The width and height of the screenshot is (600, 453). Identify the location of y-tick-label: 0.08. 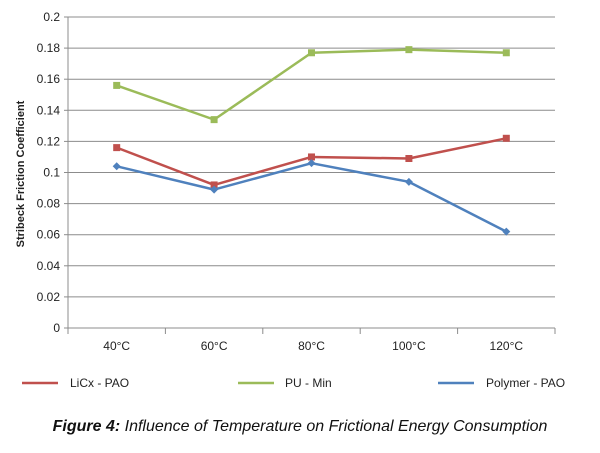
(49, 204).